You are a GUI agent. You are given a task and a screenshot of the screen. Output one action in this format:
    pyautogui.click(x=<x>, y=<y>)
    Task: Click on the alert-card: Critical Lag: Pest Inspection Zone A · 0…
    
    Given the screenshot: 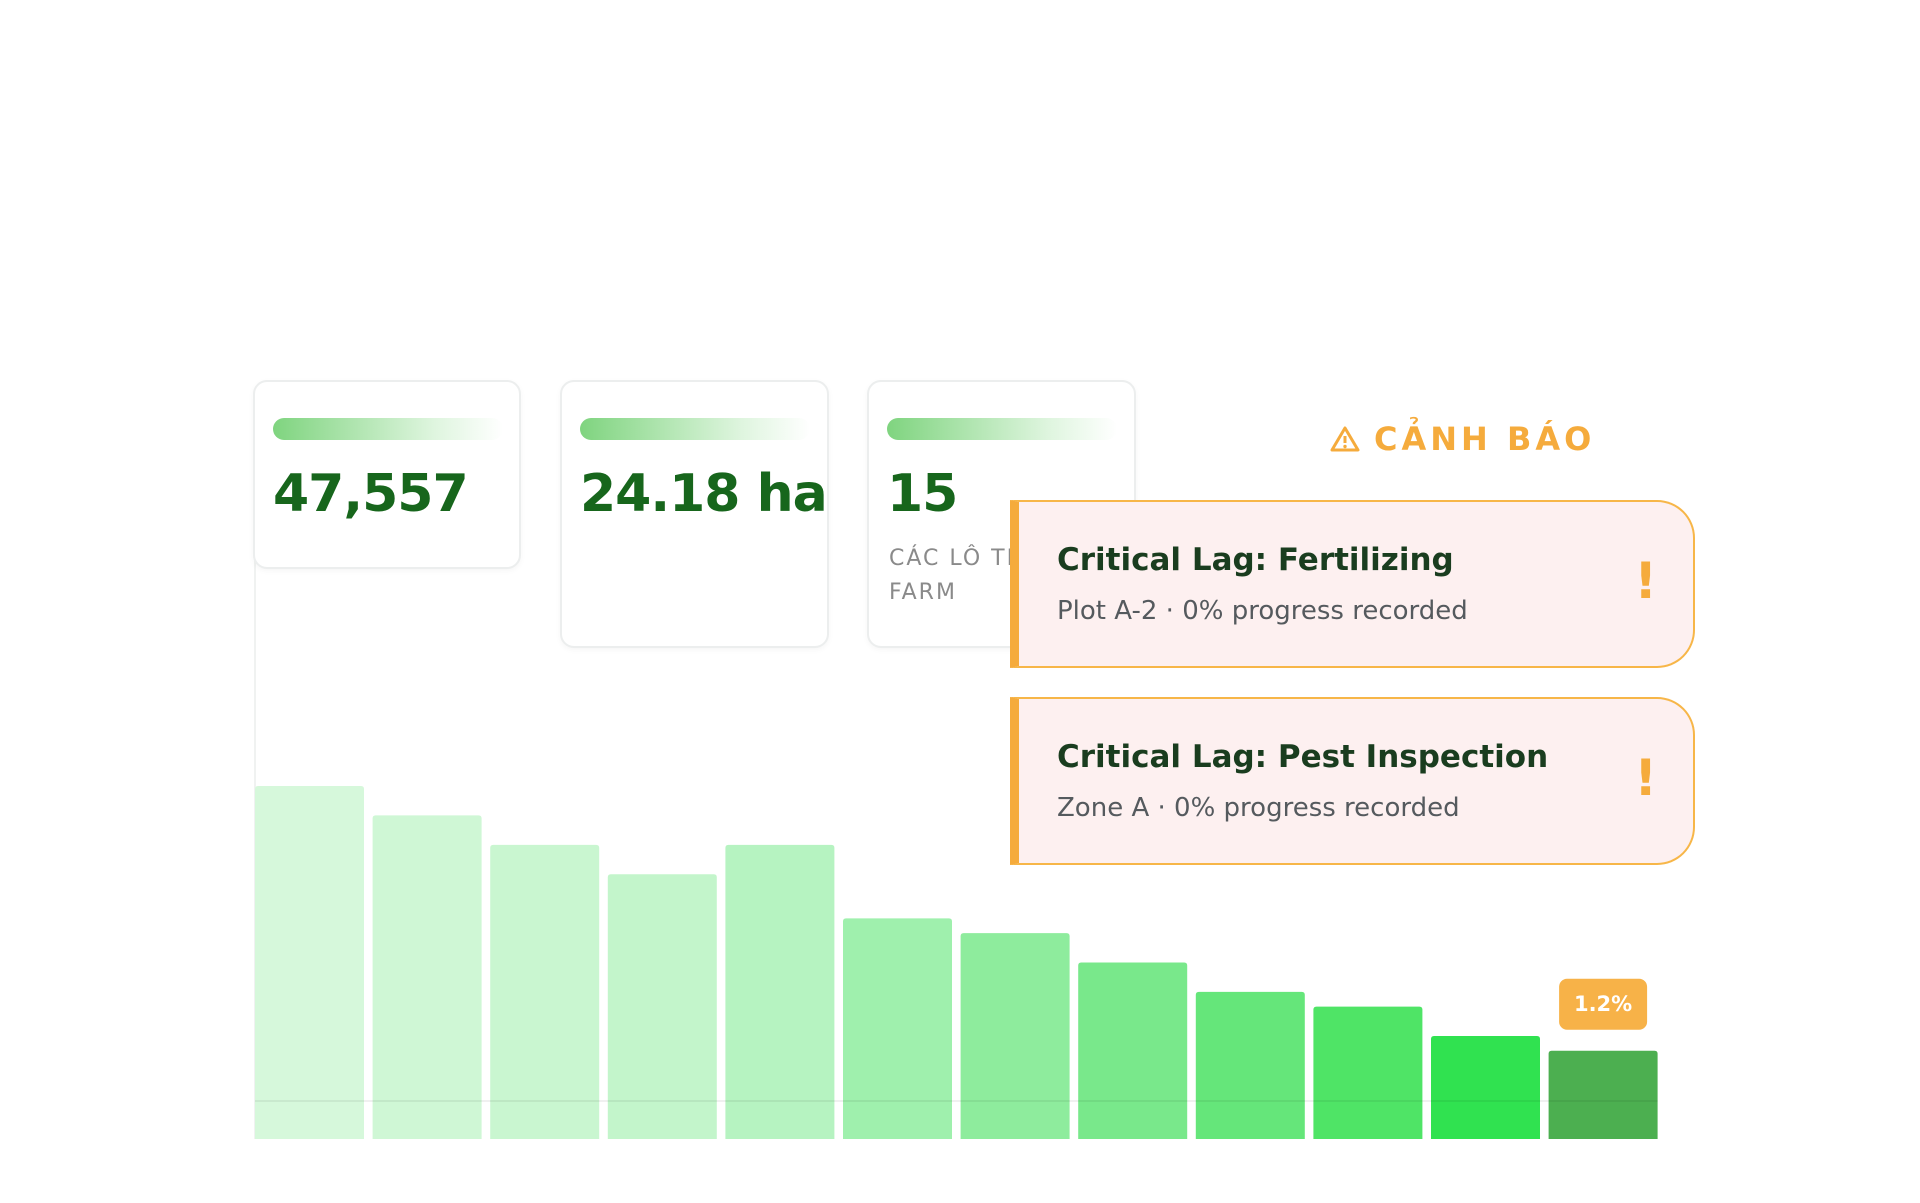 What is the action you would take?
    pyautogui.click(x=1352, y=781)
    